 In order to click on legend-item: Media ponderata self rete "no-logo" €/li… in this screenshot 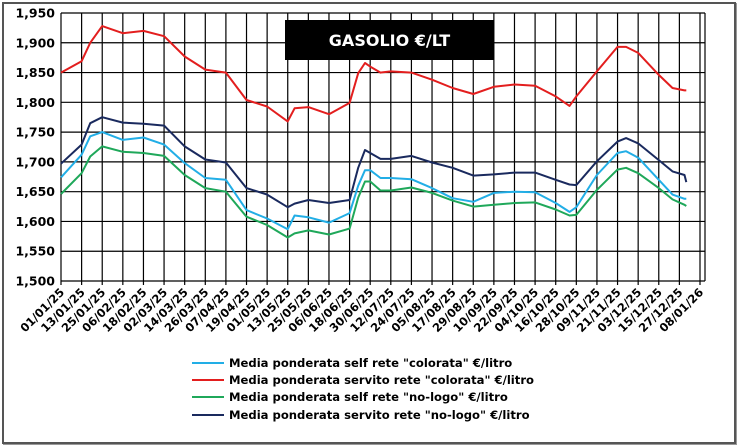, I will do `click(363, 397)`.